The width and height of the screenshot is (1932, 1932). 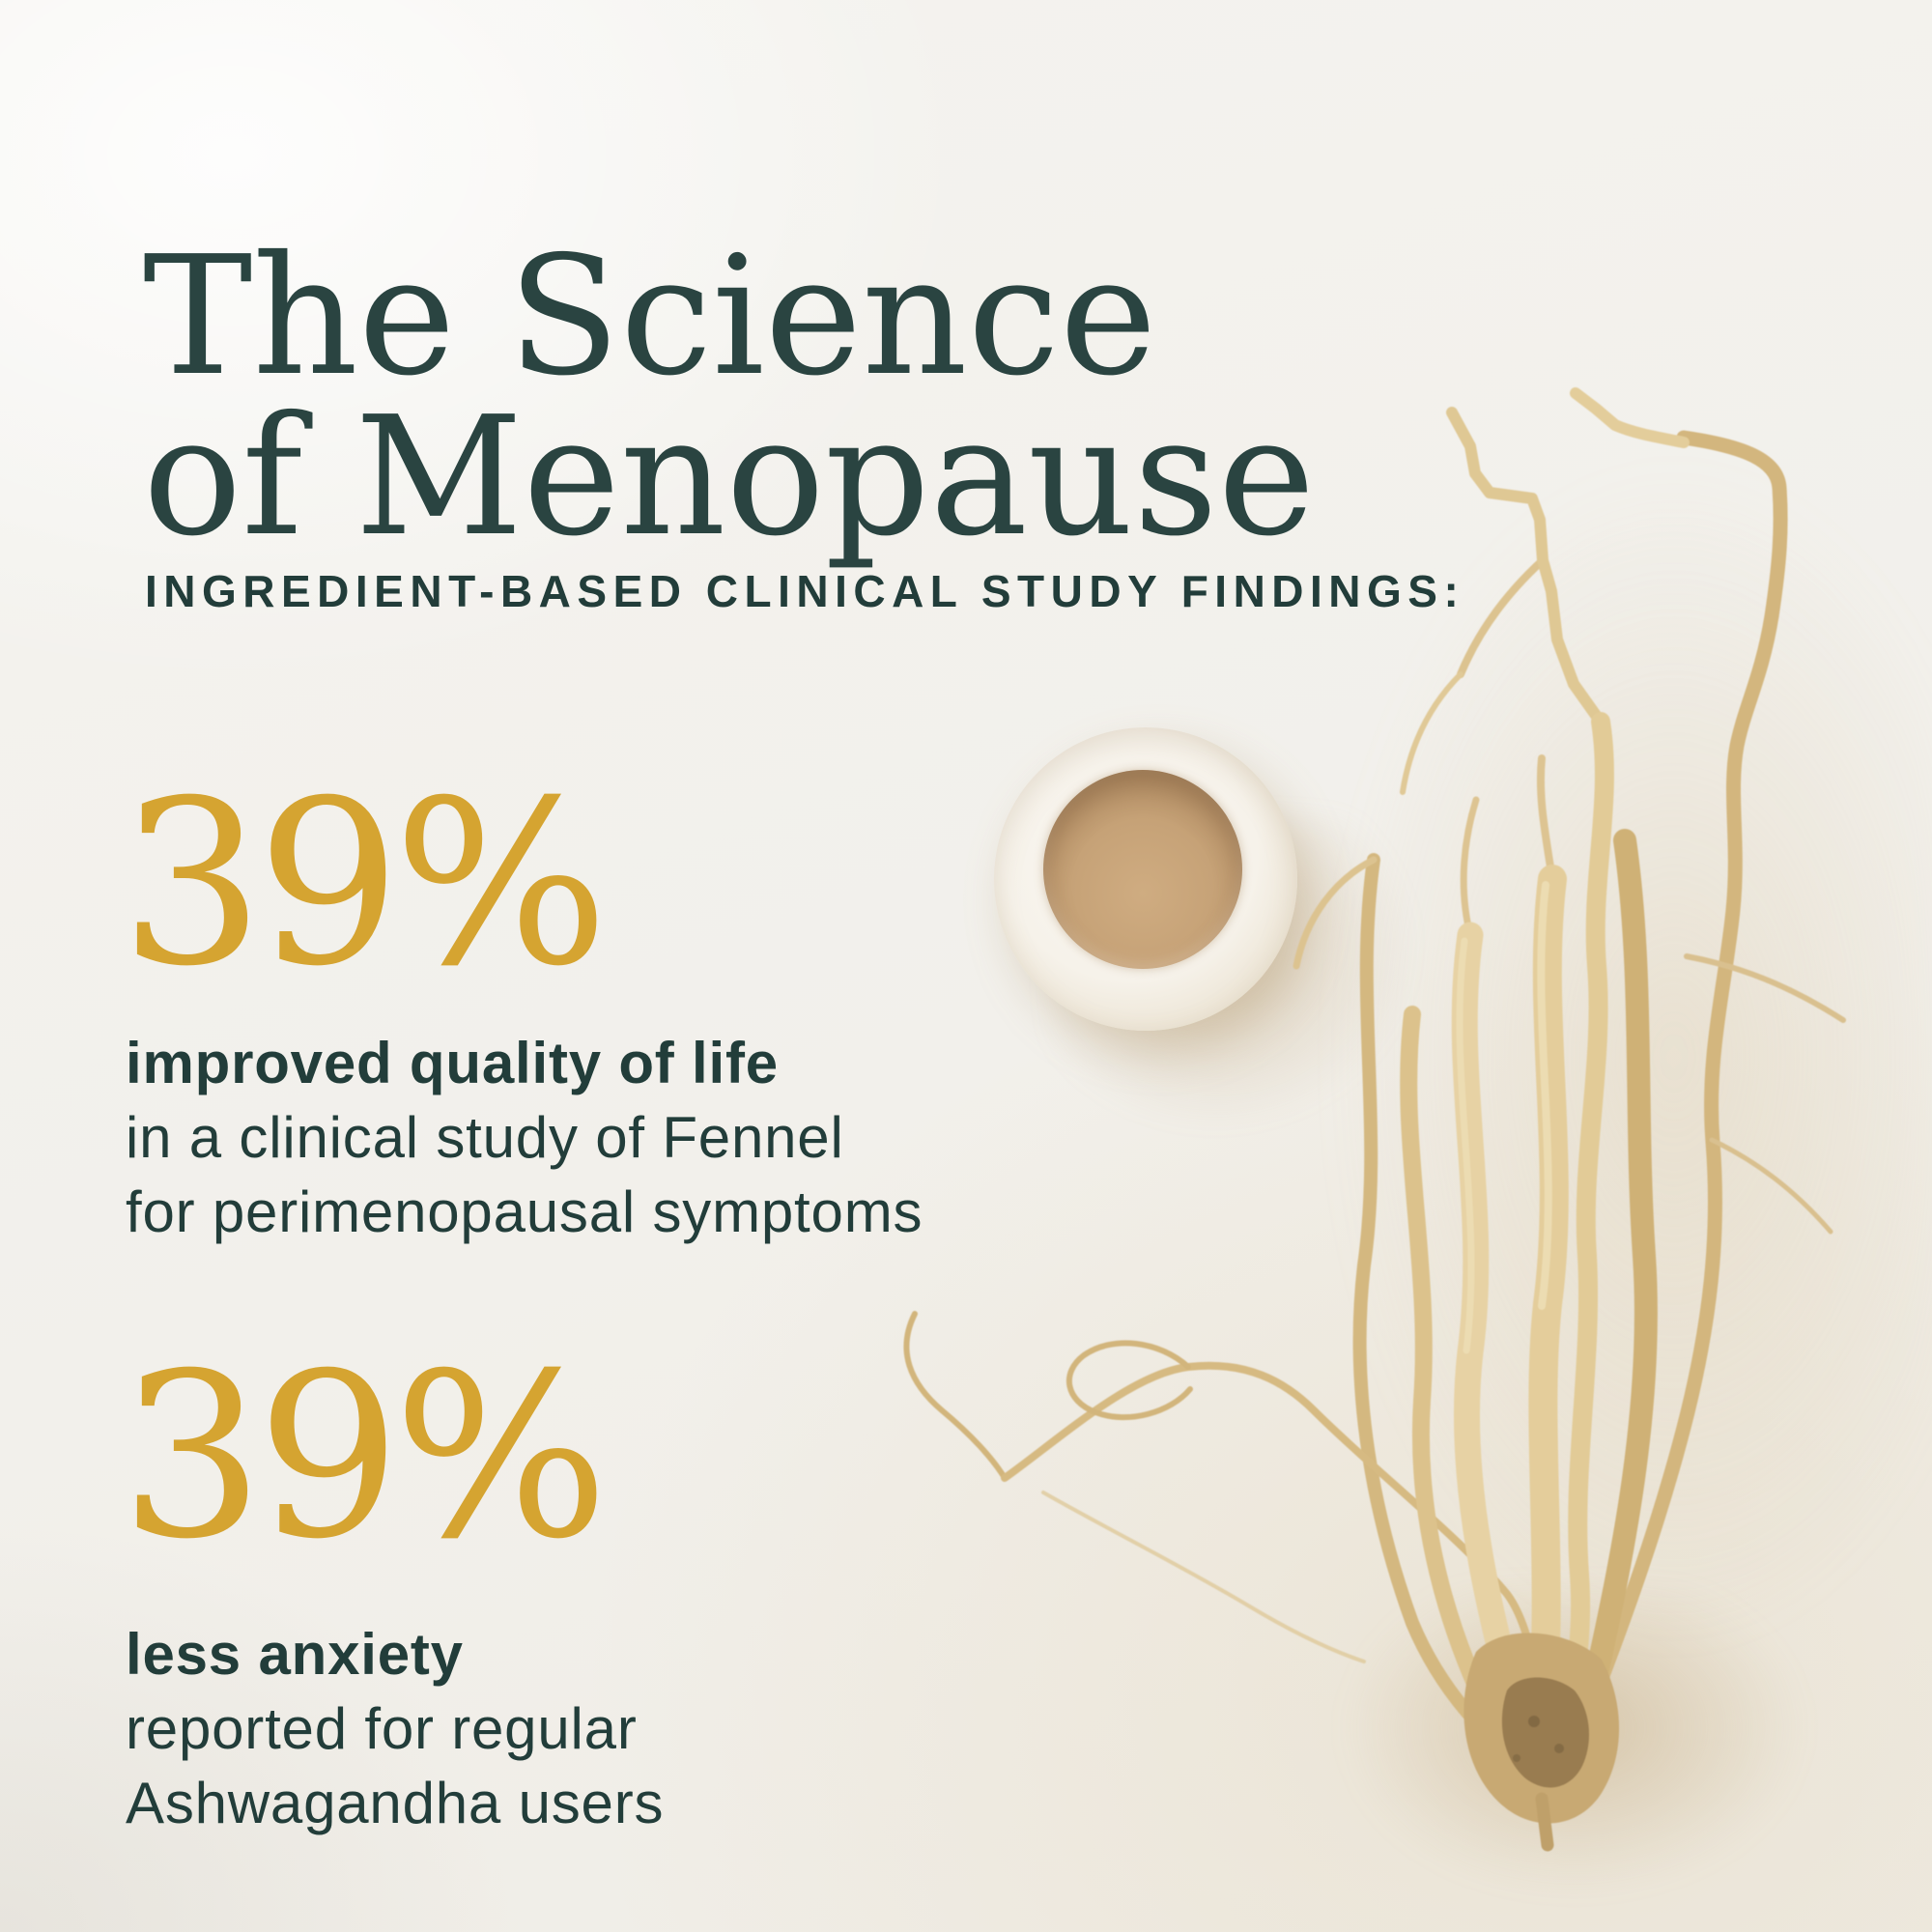 I want to click on stat-line: reported for regular, so click(x=382, y=1728).